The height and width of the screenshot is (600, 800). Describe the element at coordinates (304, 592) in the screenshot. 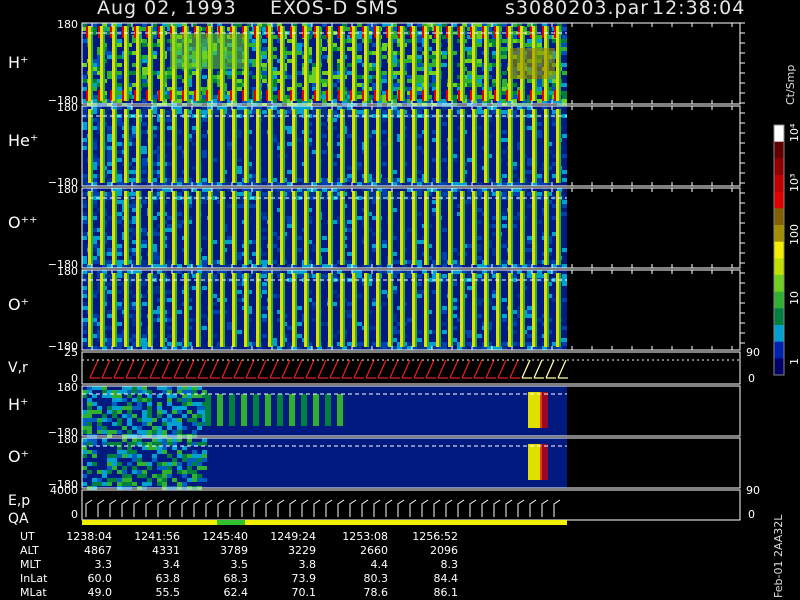

I see `footer-value: 70.1` at that location.